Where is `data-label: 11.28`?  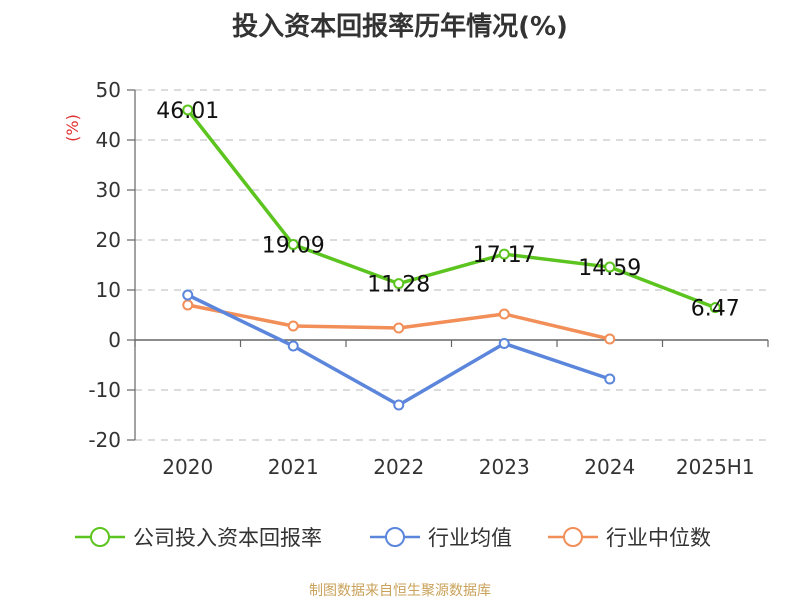 data-label: 11.28 is located at coordinates (398, 285).